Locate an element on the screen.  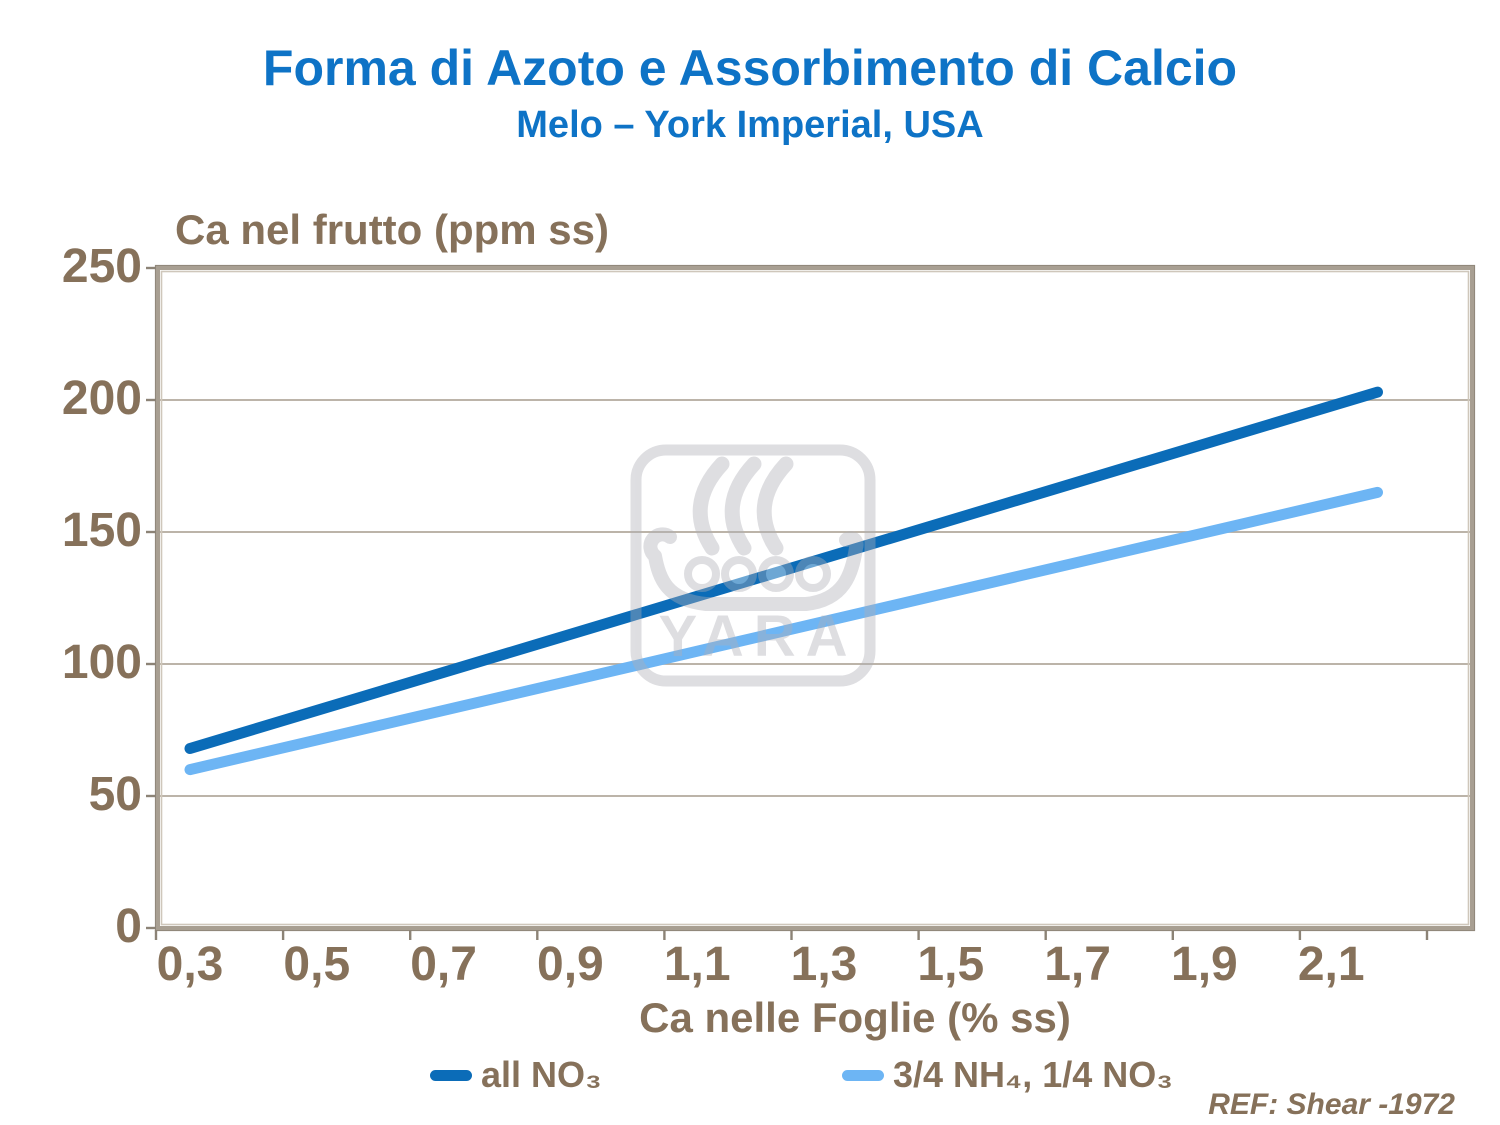
chart-title: Forma di Azoto e Assorbimento di Calcio is located at coordinates (750, 68).